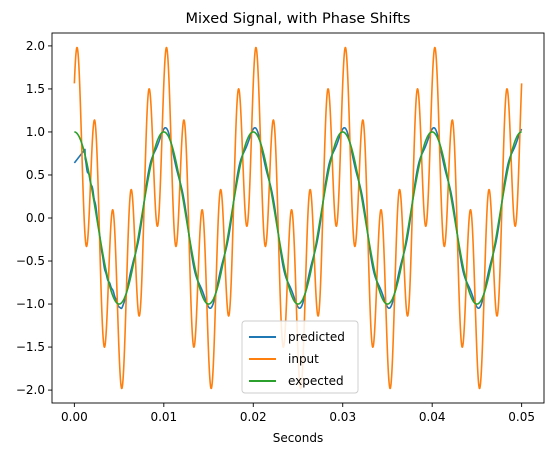 The width and height of the screenshot is (558, 453). I want to click on x-tick-label: 0.03, so click(342, 417).